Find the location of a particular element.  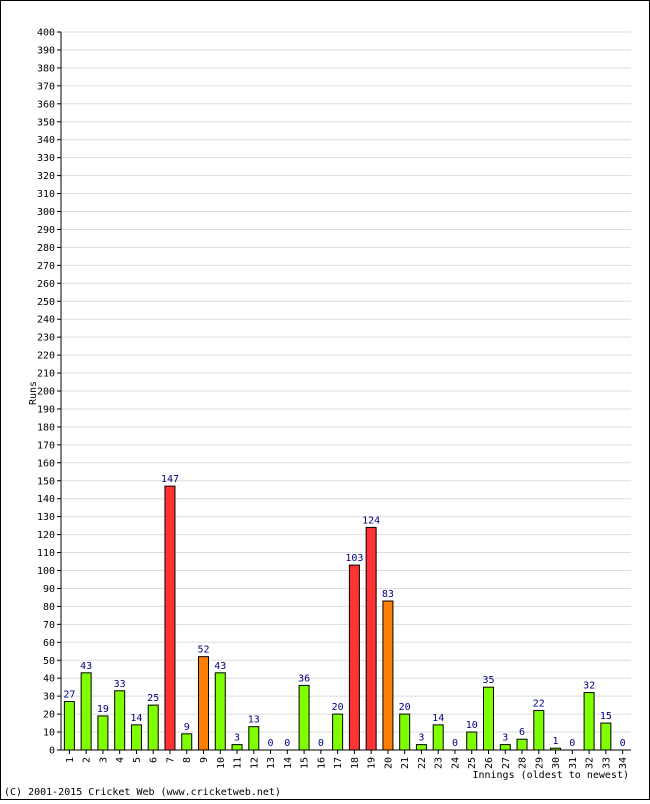

data-label-innings-3: 19 is located at coordinates (103, 709).